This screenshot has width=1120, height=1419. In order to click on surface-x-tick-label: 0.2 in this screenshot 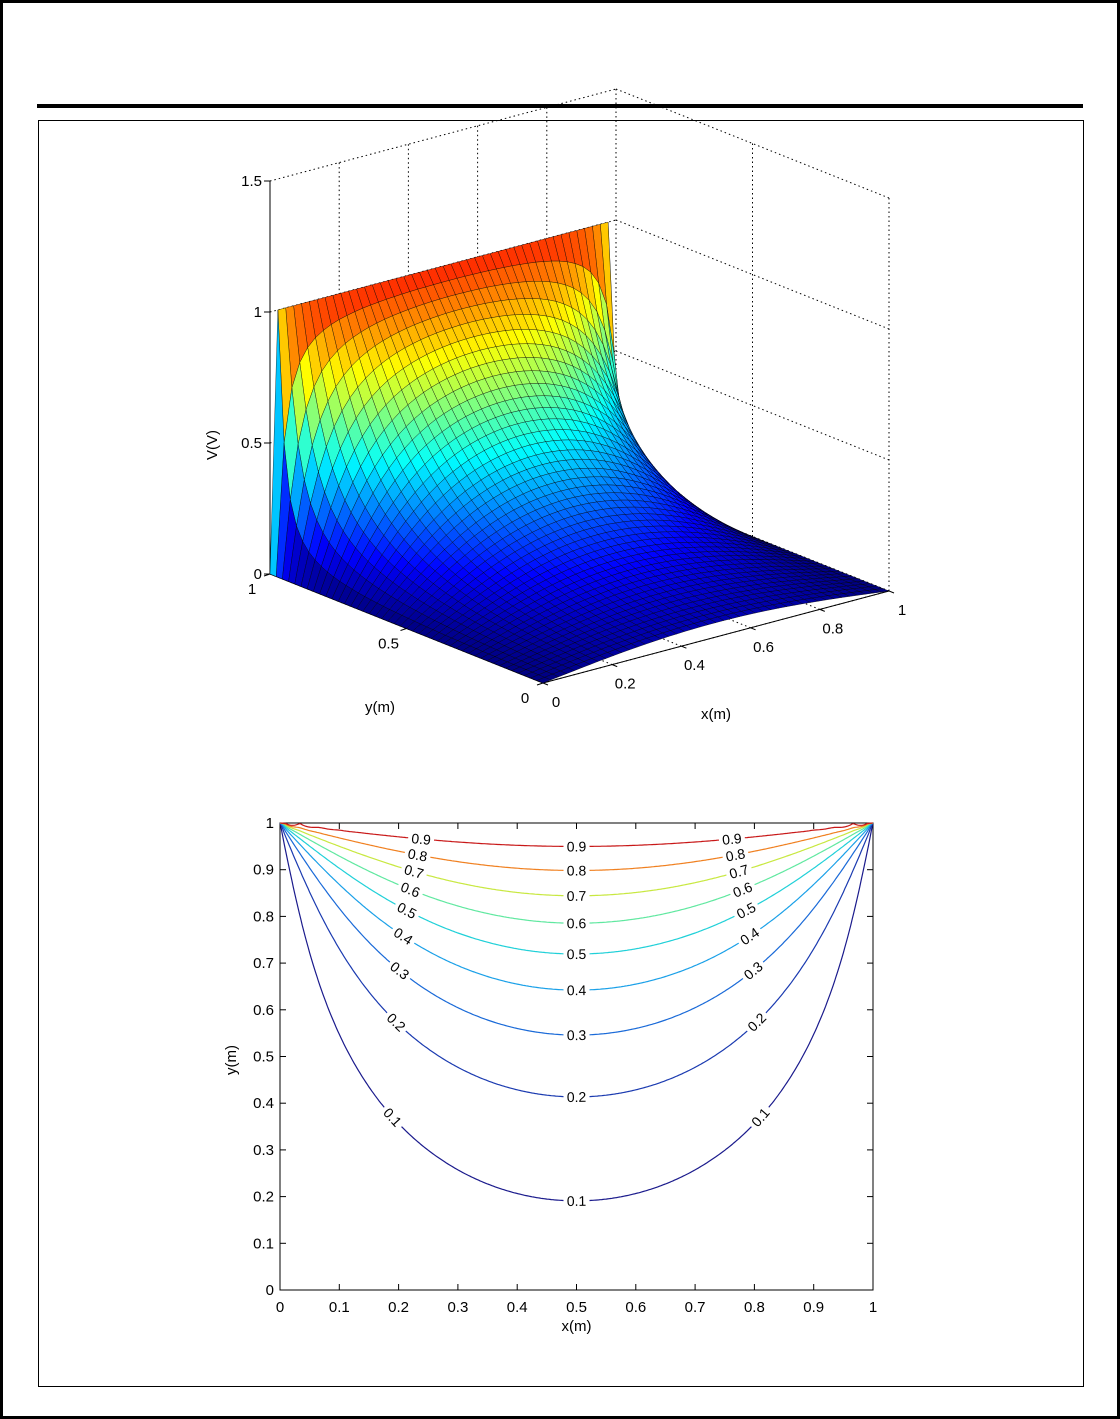, I will do `click(625, 684)`.